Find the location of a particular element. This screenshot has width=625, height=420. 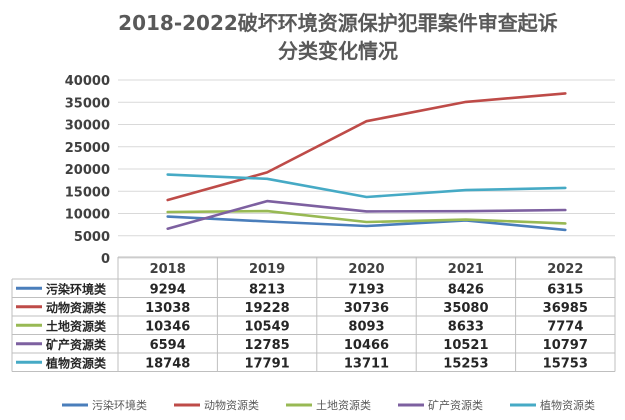

legend-label: 植物资源类 is located at coordinates (567, 405).